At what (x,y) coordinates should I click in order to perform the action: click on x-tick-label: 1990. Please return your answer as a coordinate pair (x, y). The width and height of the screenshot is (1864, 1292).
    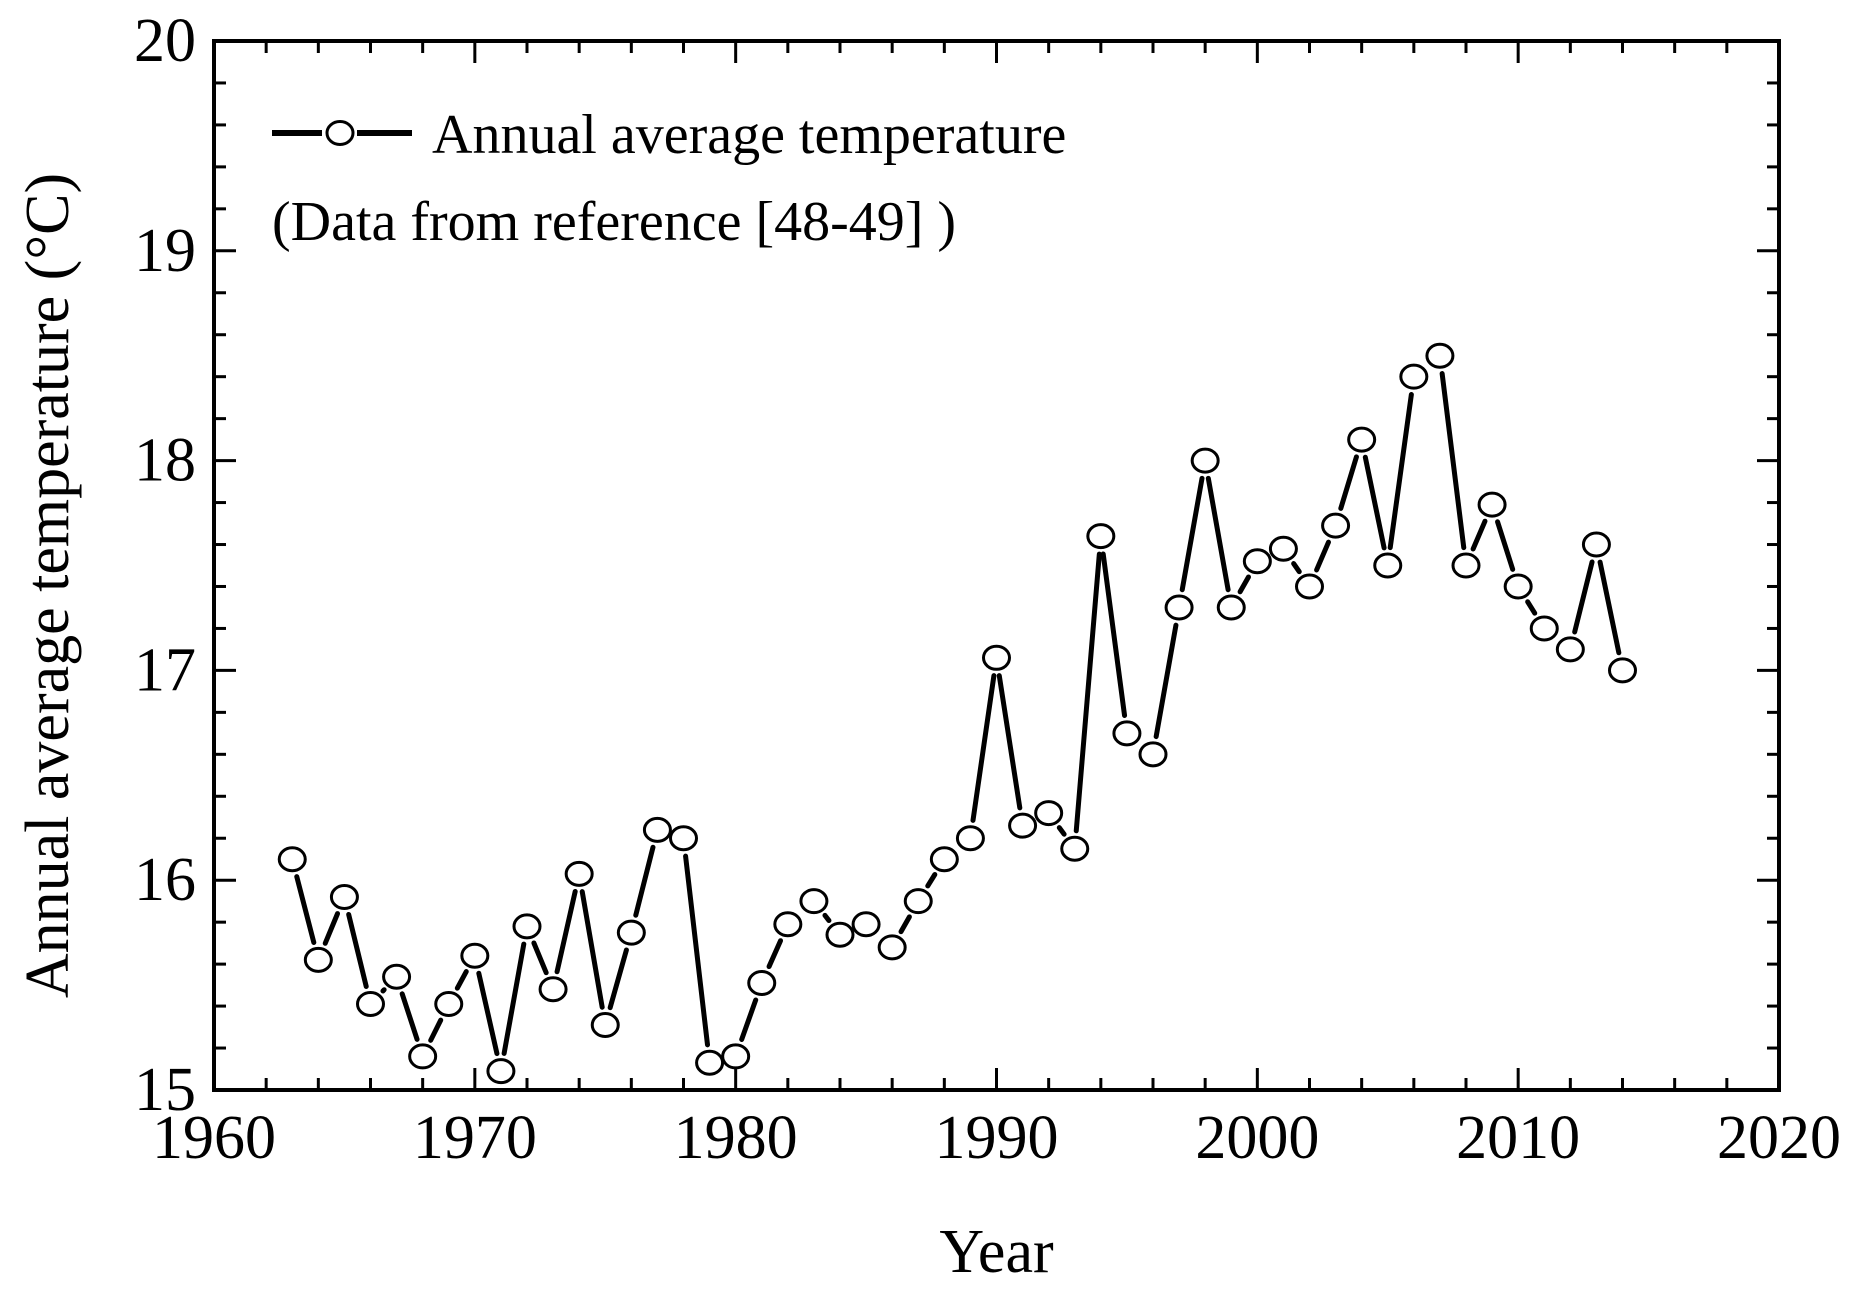
    Looking at the image, I should click on (997, 1138).